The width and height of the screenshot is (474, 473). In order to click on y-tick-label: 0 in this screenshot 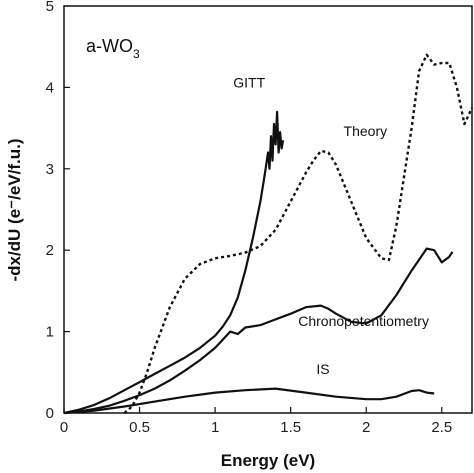, I will do `click(50, 413)`.